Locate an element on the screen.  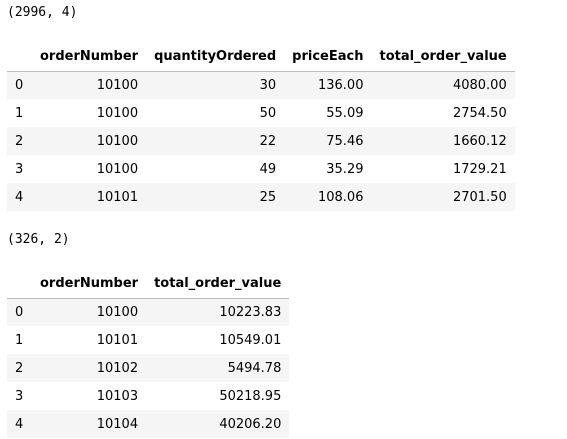
table-row: 4 10101 25 108.06 2701.50 is located at coordinates (261, 197).